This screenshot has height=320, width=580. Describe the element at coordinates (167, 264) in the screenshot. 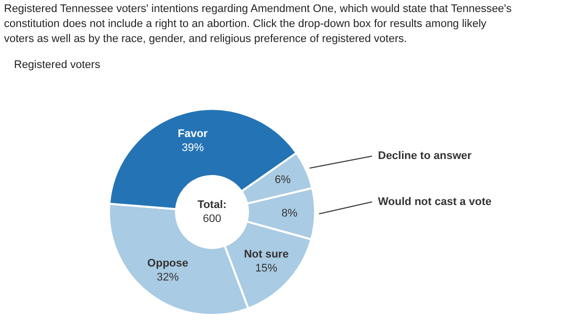

I see `slice-label: Oppose` at that location.